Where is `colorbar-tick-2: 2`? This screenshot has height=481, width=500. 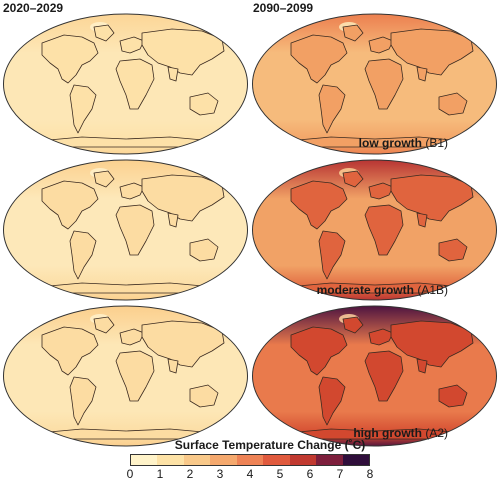
colorbar-tick-2: 2 is located at coordinates (190, 474).